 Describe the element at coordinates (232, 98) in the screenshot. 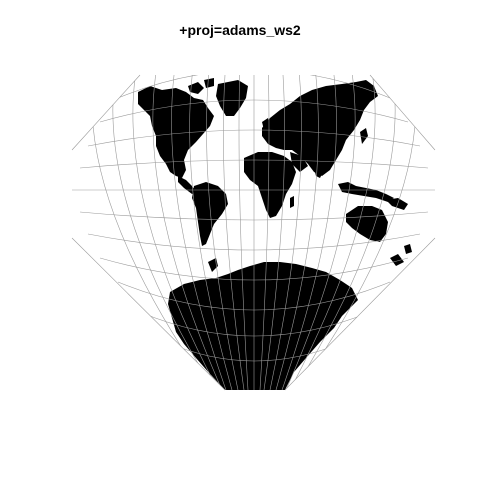

I see `landmass-greenland` at that location.